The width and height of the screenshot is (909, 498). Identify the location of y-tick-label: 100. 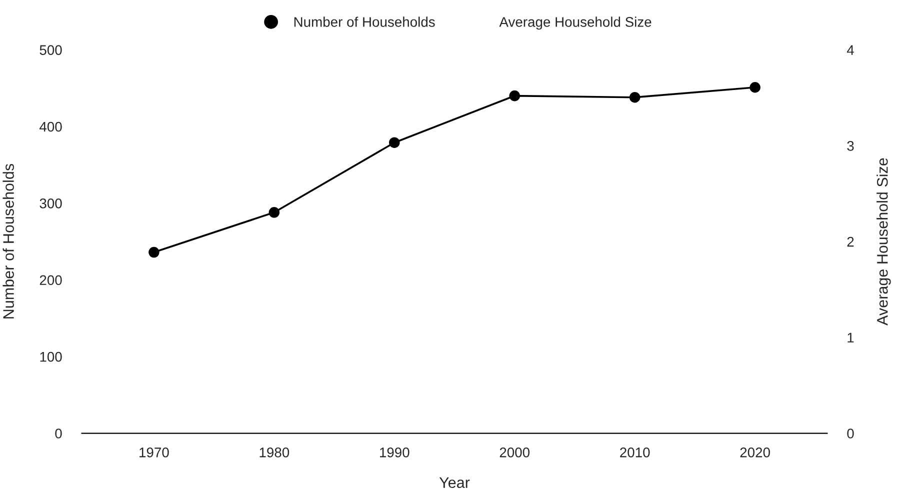
(51, 357).